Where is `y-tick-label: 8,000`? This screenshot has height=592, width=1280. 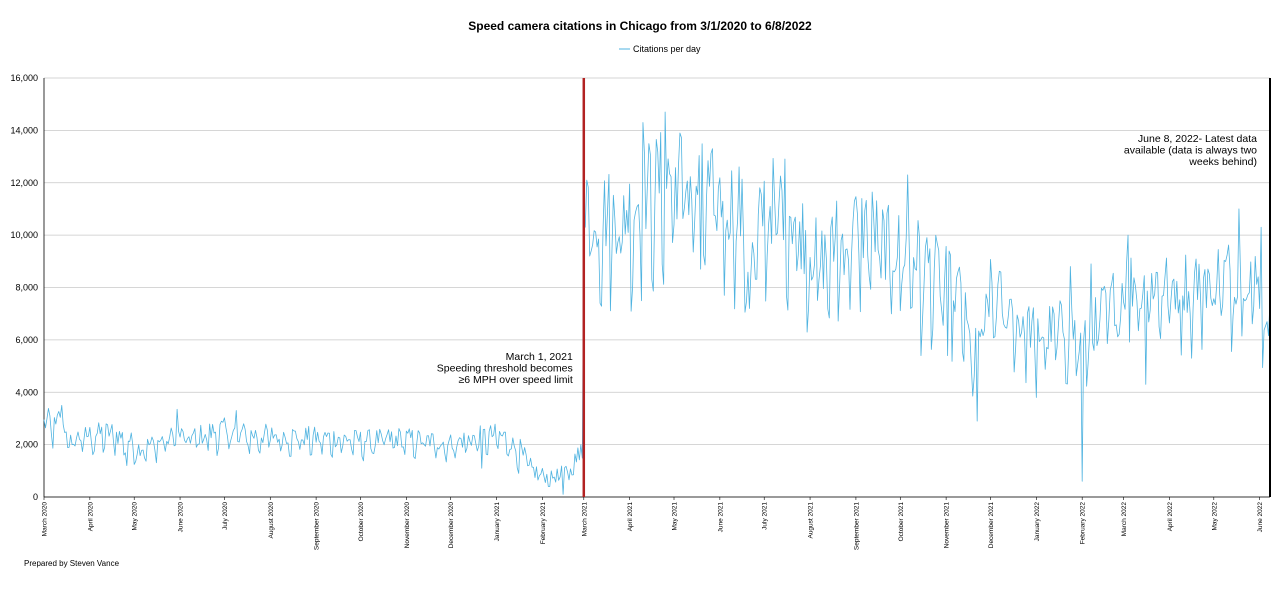 y-tick-label: 8,000 is located at coordinates (26, 288).